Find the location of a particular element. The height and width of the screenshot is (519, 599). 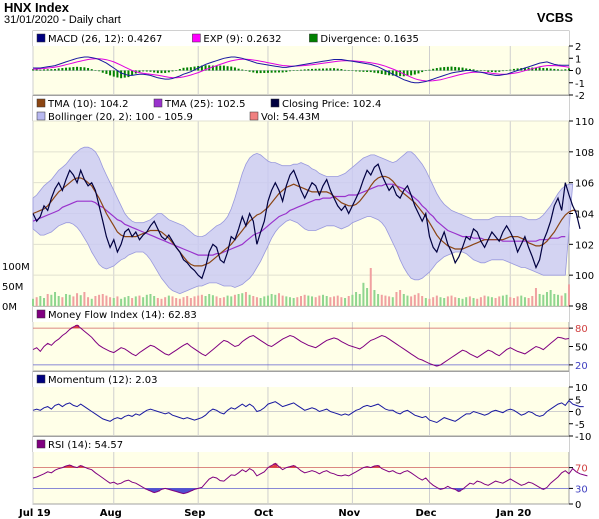

rsi-line is located at coordinates (310, 478).